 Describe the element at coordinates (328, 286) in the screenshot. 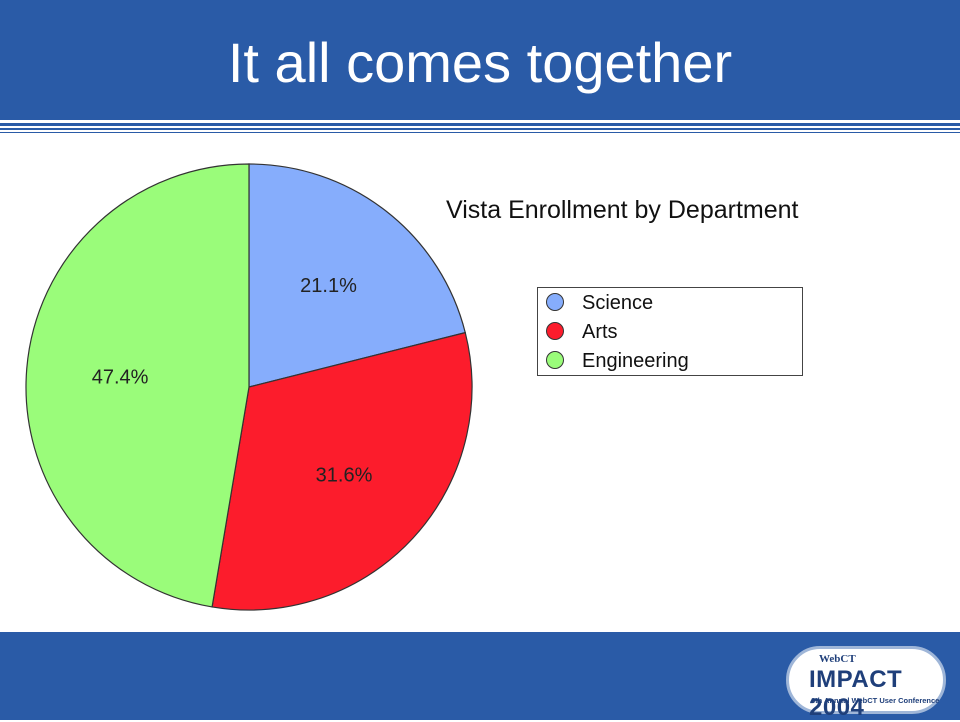

I see `slice-label-science: 21.1%` at that location.